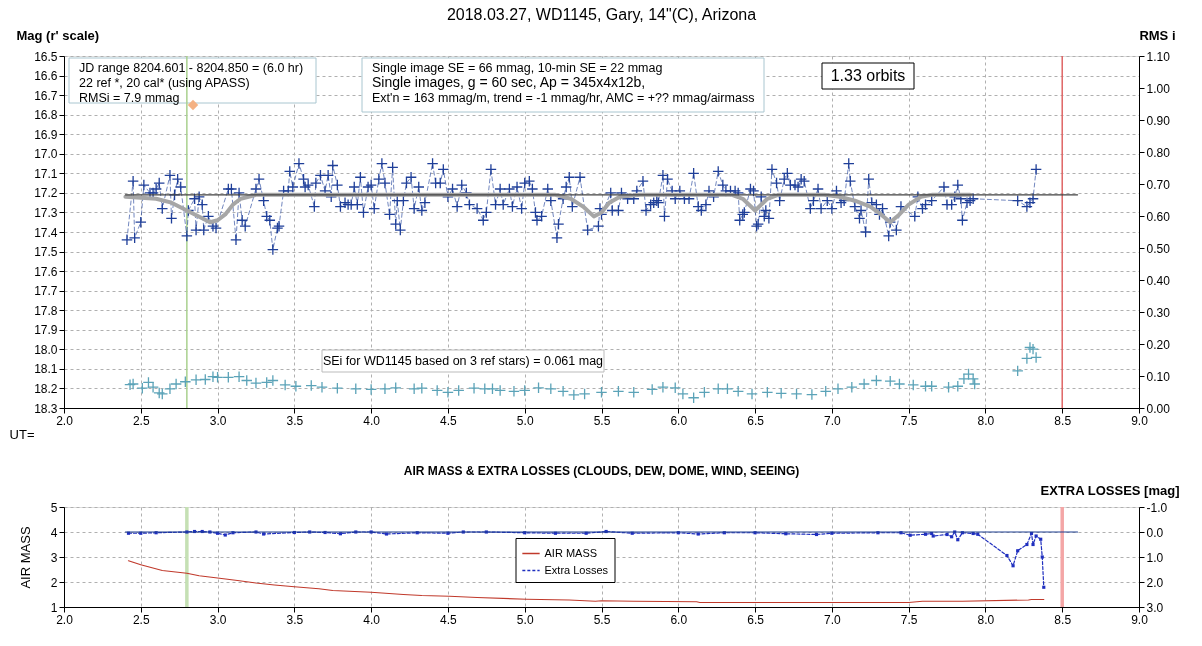 Image resolution: width=1202 pixels, height=646 pixels. Describe the element at coordinates (46, 369) in the screenshot. I see `y-tick-label: 18.1` at that location.